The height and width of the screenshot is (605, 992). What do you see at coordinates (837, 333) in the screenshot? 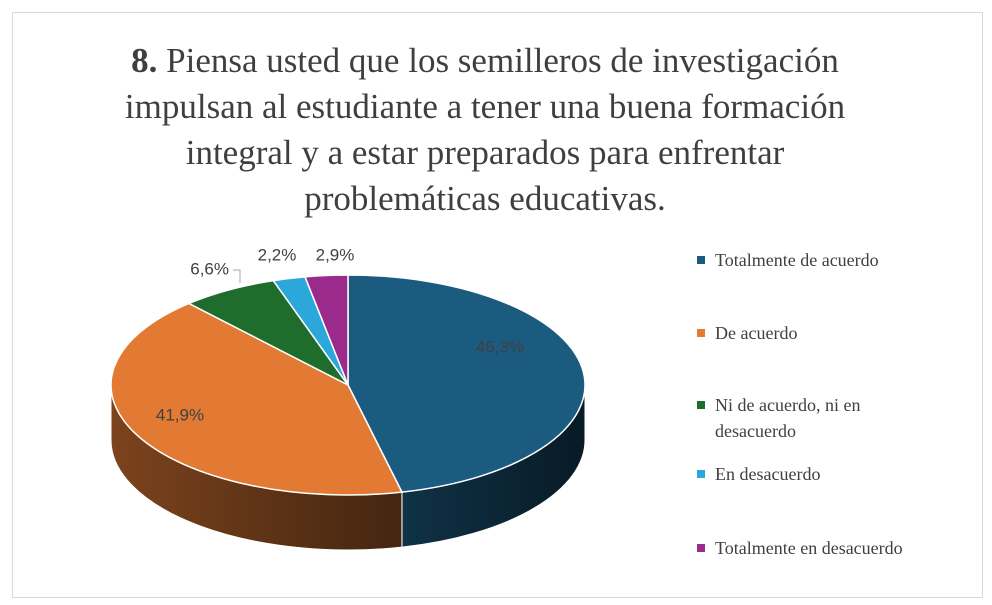
I see `legend-item: De acuerdo` at bounding box center [837, 333].